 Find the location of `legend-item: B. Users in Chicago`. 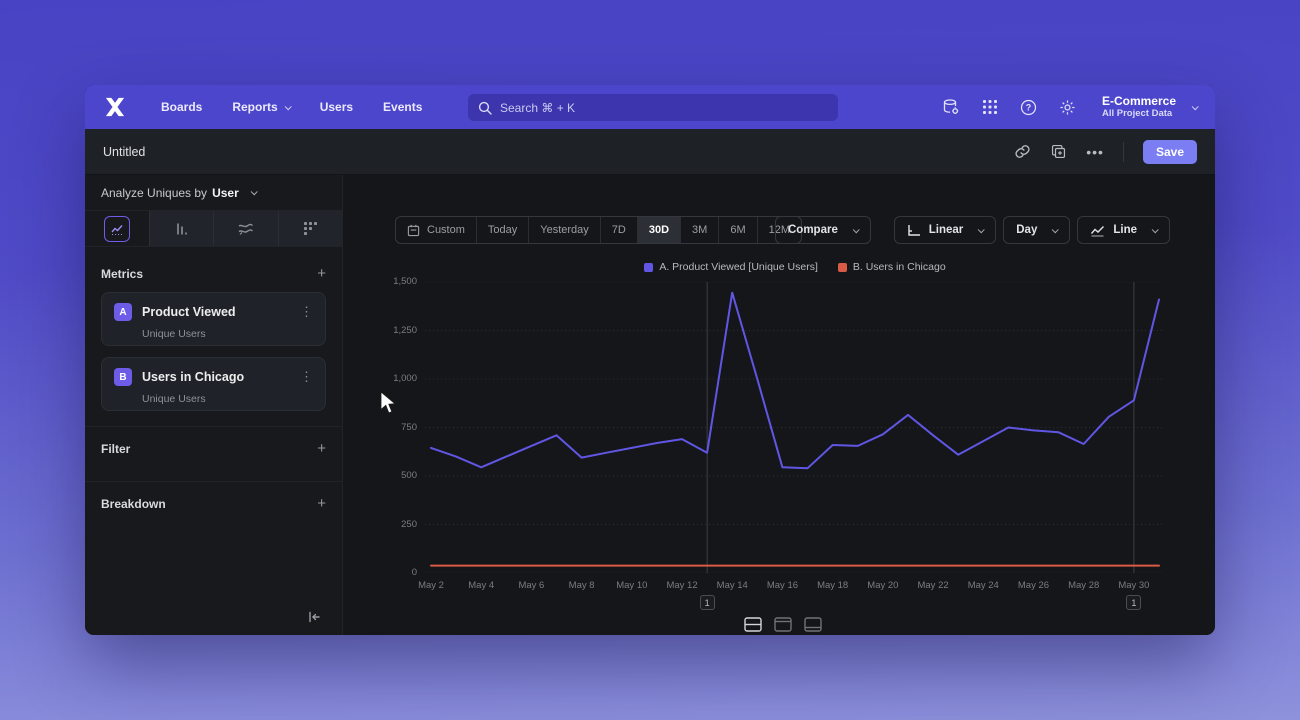

legend-item: B. Users in Chicago is located at coordinates (891, 267).